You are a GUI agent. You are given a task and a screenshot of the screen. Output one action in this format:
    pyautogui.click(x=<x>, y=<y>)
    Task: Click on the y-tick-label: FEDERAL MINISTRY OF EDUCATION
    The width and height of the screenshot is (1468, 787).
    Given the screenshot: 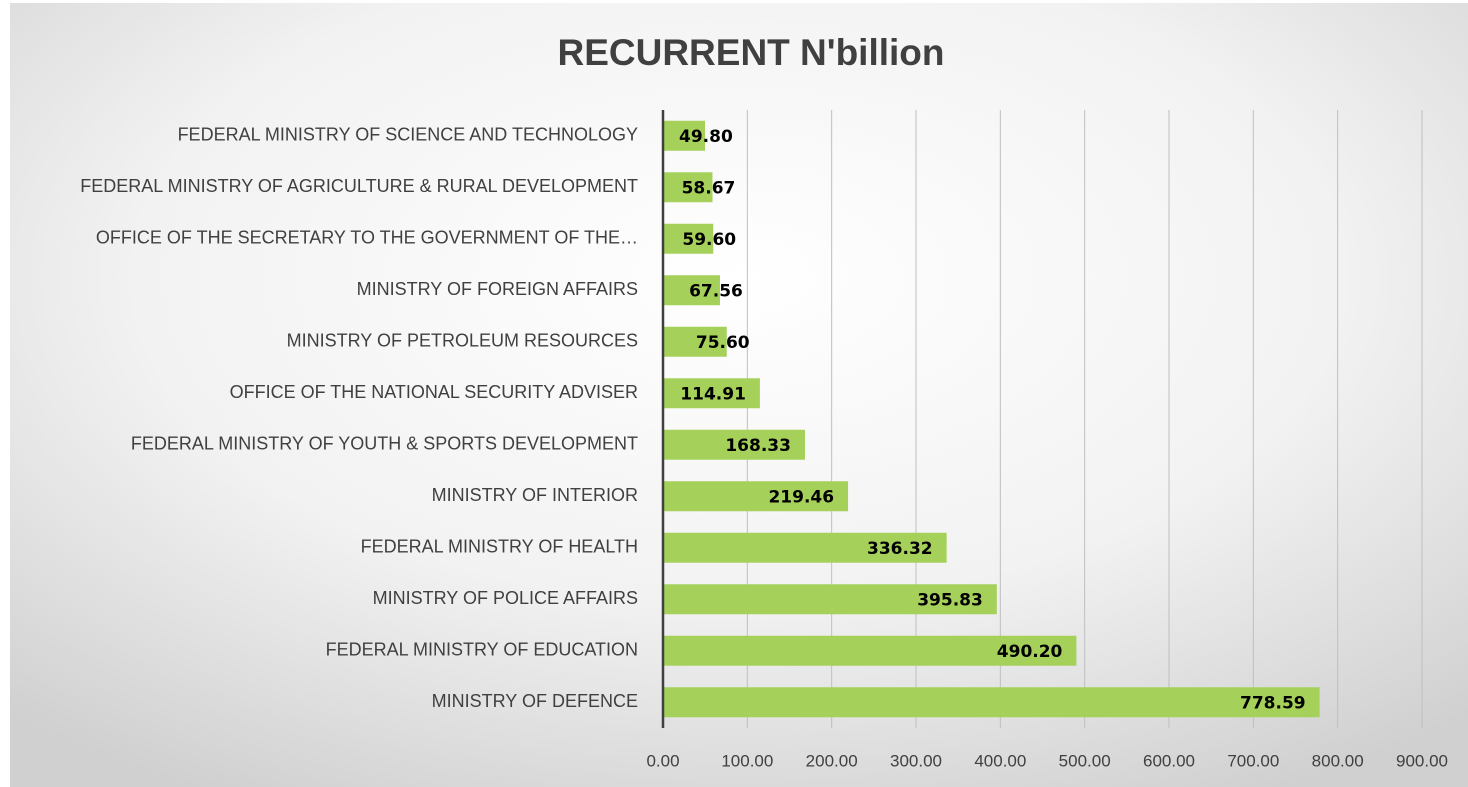 What is the action you would take?
    pyautogui.click(x=482, y=650)
    